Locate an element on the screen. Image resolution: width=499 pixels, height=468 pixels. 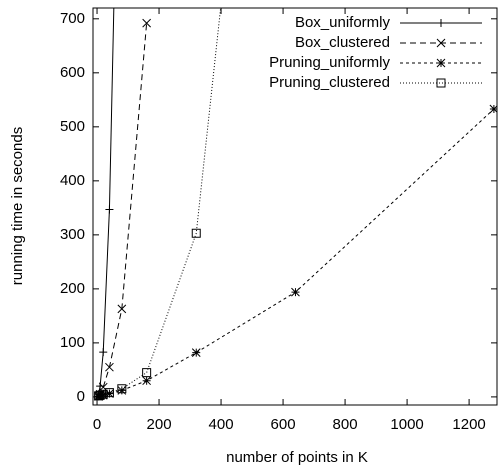
x-axis-label: number of points in K is located at coordinates (297, 457).